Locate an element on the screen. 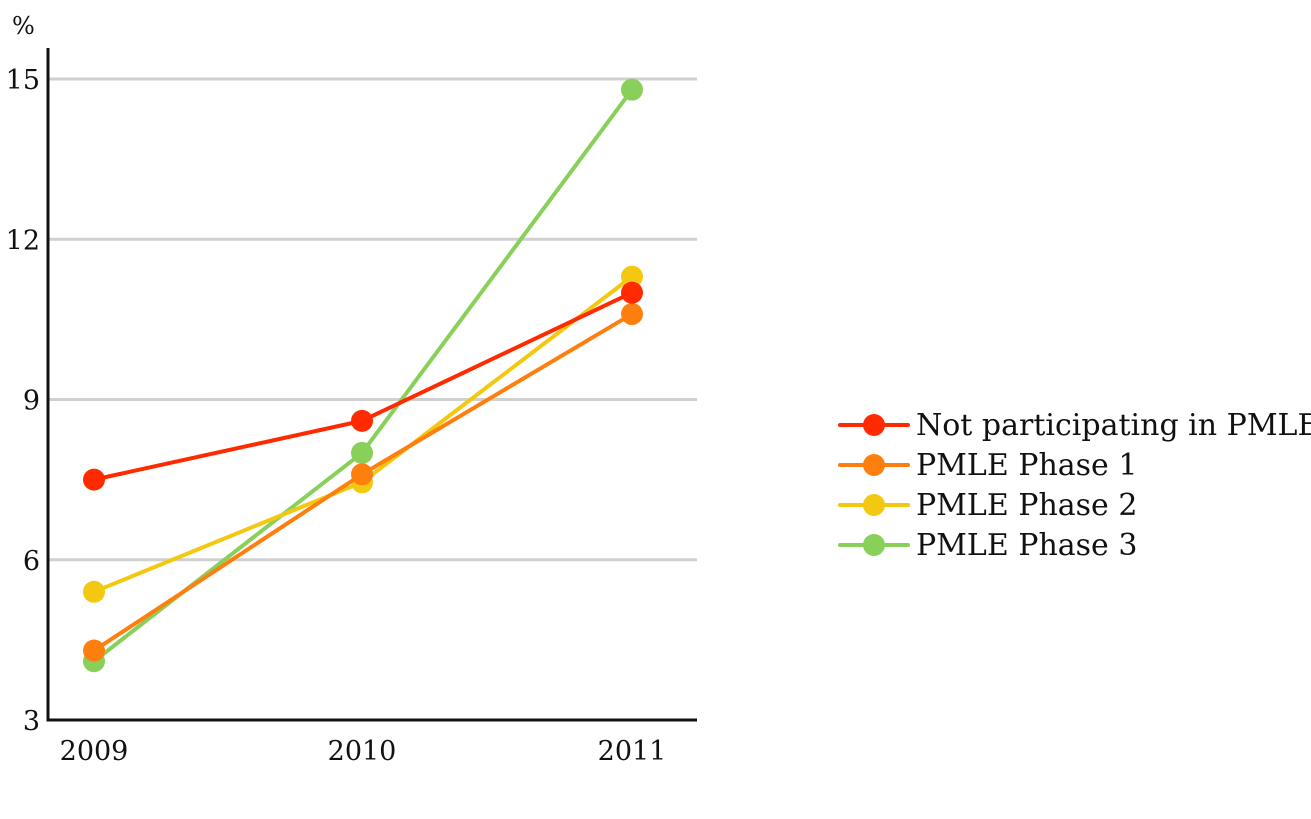 The image size is (1311, 819). y-tick-label: 3 is located at coordinates (31, 721).